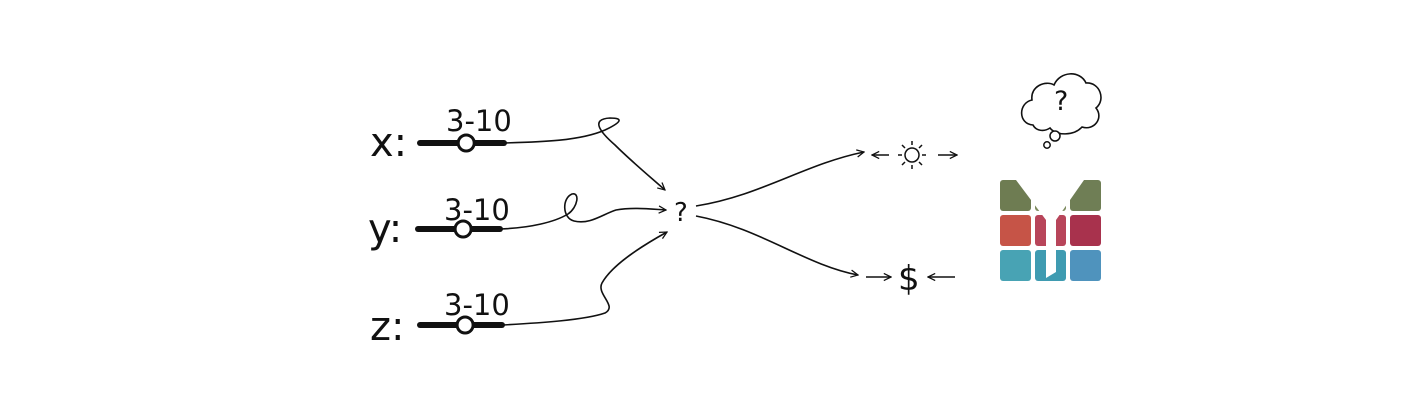  What do you see at coordinates (779, 179) in the screenshot?
I see `curve-center-to-sun` at bounding box center [779, 179].